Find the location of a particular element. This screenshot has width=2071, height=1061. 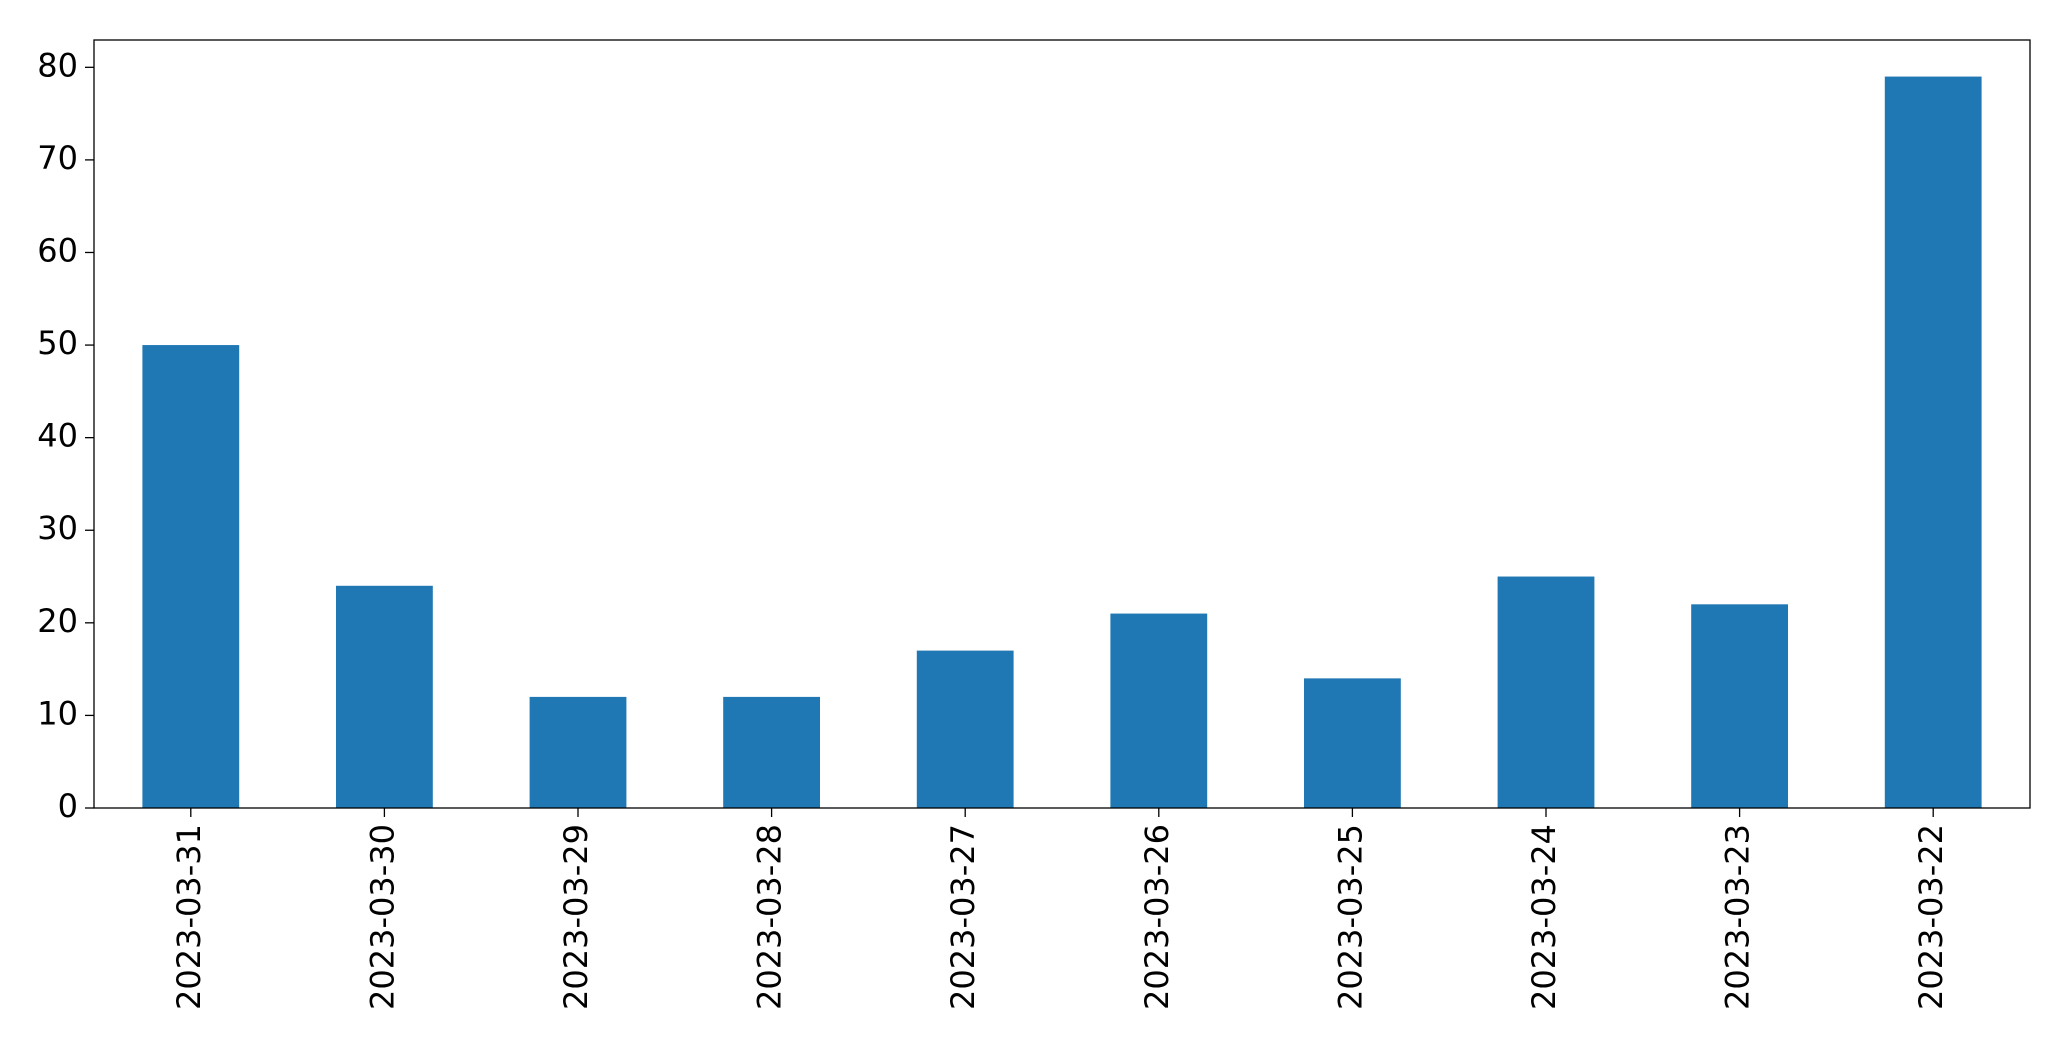

y-tick-label: 50 is located at coordinates (57, 343).